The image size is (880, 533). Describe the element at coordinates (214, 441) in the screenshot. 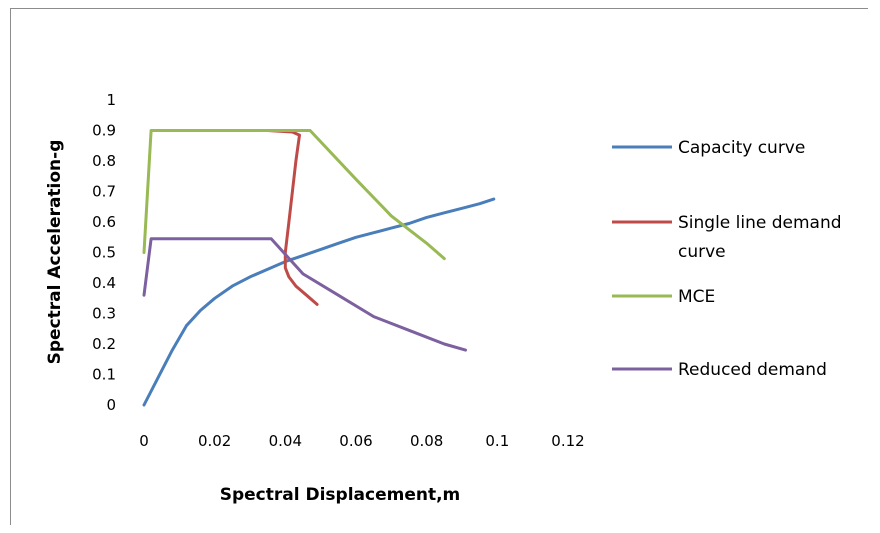

I see `x-tick-label: 0.02` at that location.